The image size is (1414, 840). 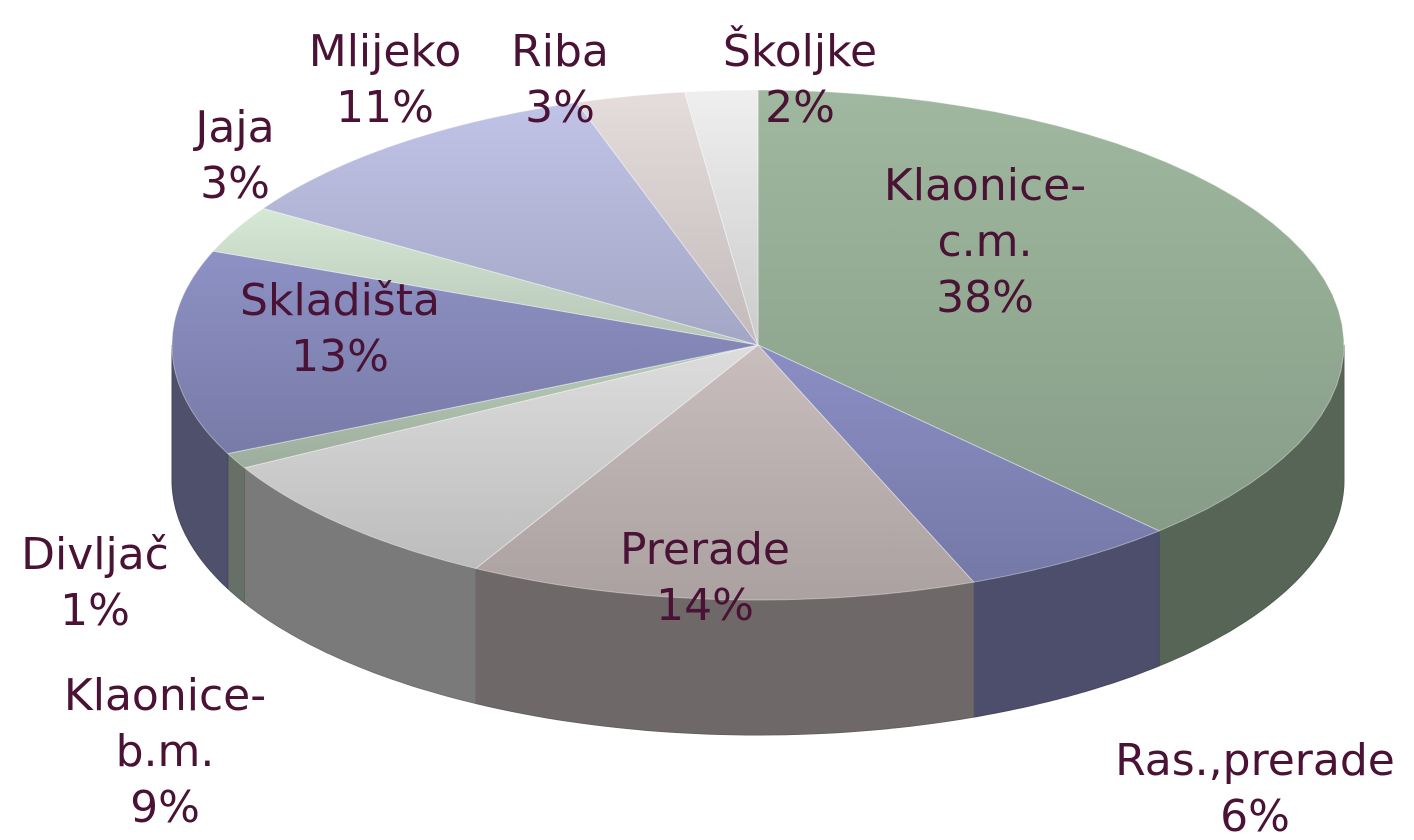 I want to click on slice-percent: 13%, so click(x=340, y=356).